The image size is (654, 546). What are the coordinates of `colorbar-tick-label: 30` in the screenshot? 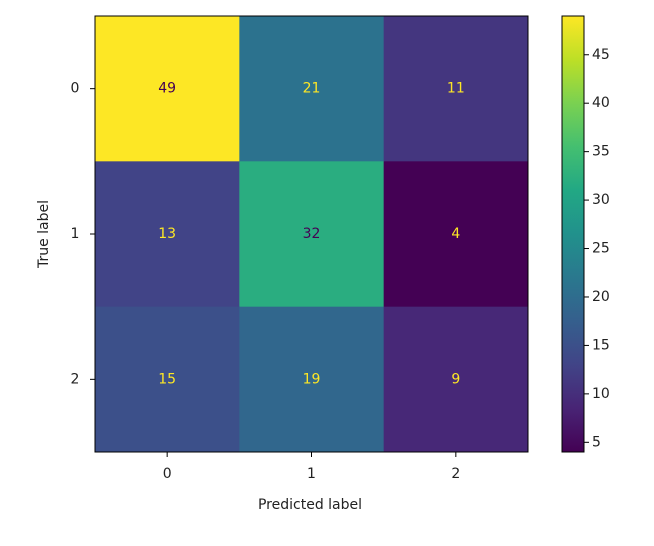 It's located at (601, 200).